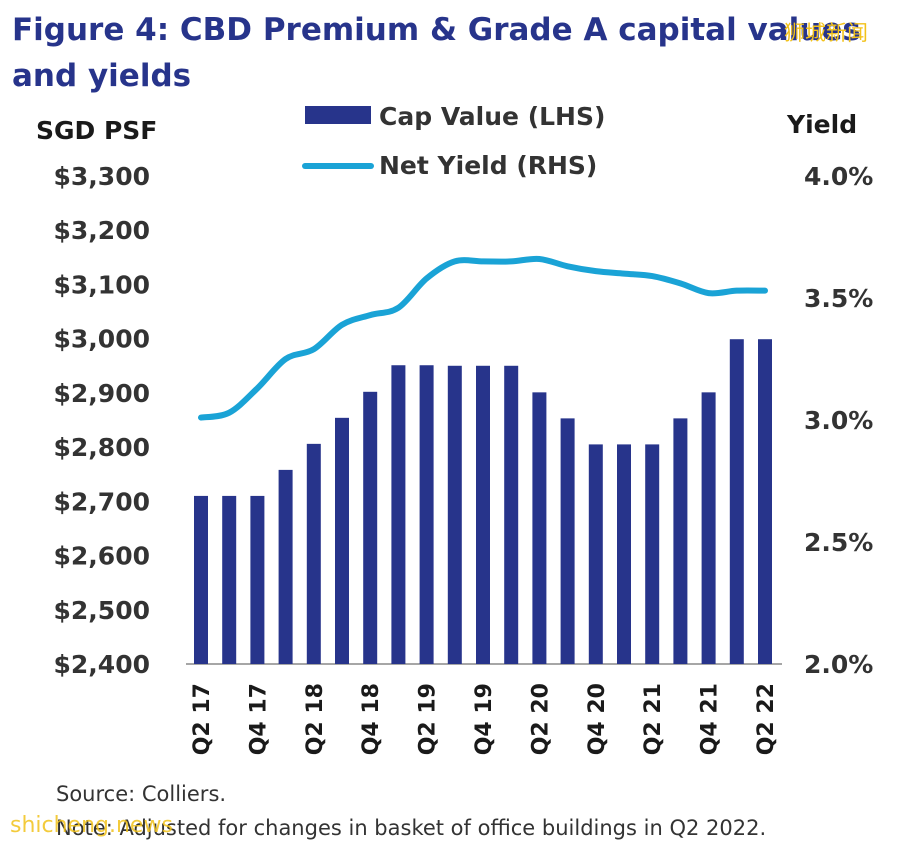 The width and height of the screenshot is (902, 844). I want to click on right-tick-label: 2.5%, so click(838, 542).